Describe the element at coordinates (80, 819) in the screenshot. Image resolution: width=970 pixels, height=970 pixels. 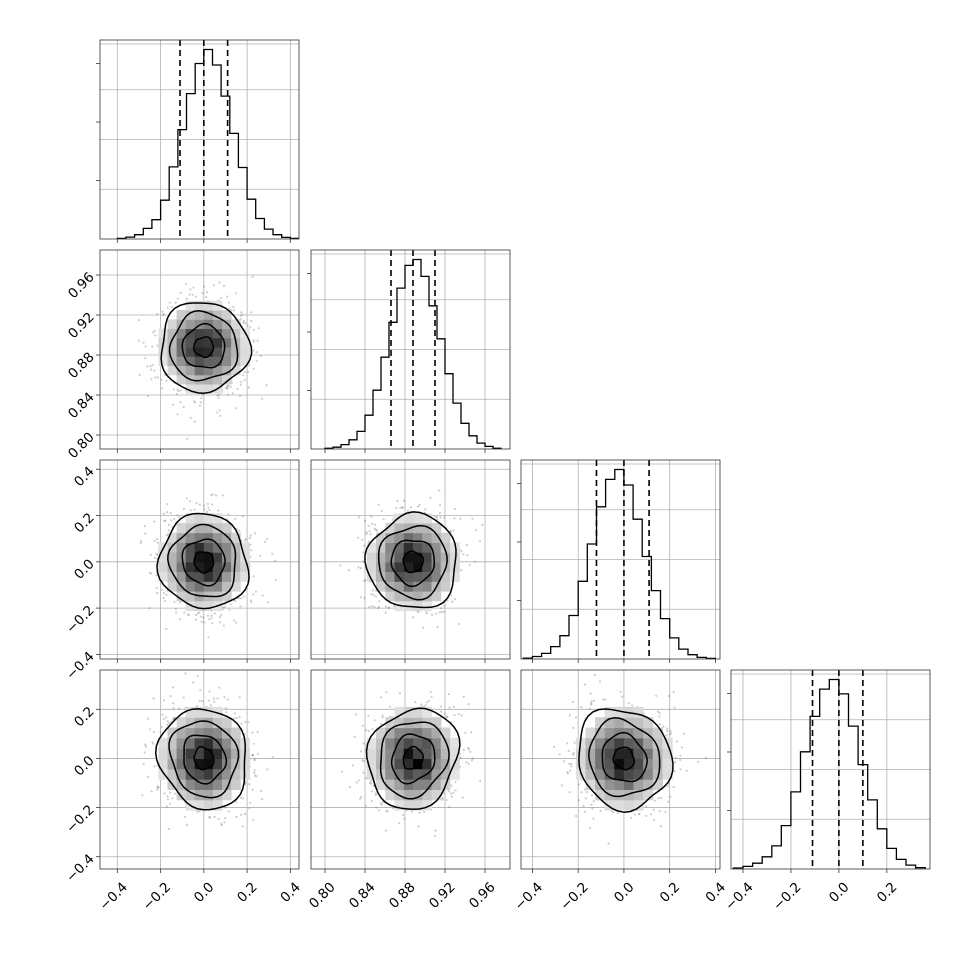
I see `y-tick-label: −0.2` at that location.